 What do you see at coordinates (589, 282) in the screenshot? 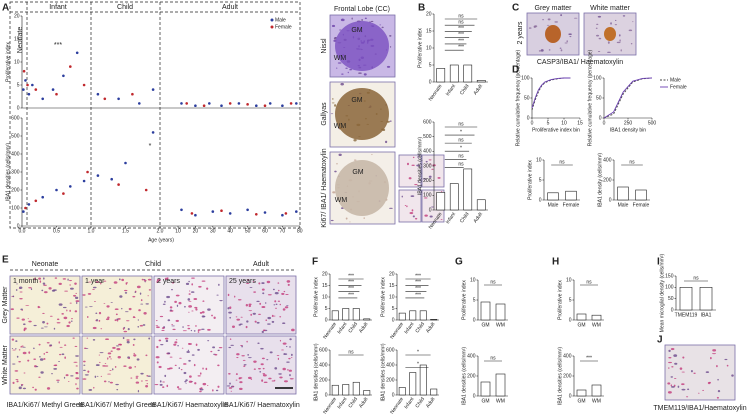
I see `significance: ns` at bounding box center [589, 282].